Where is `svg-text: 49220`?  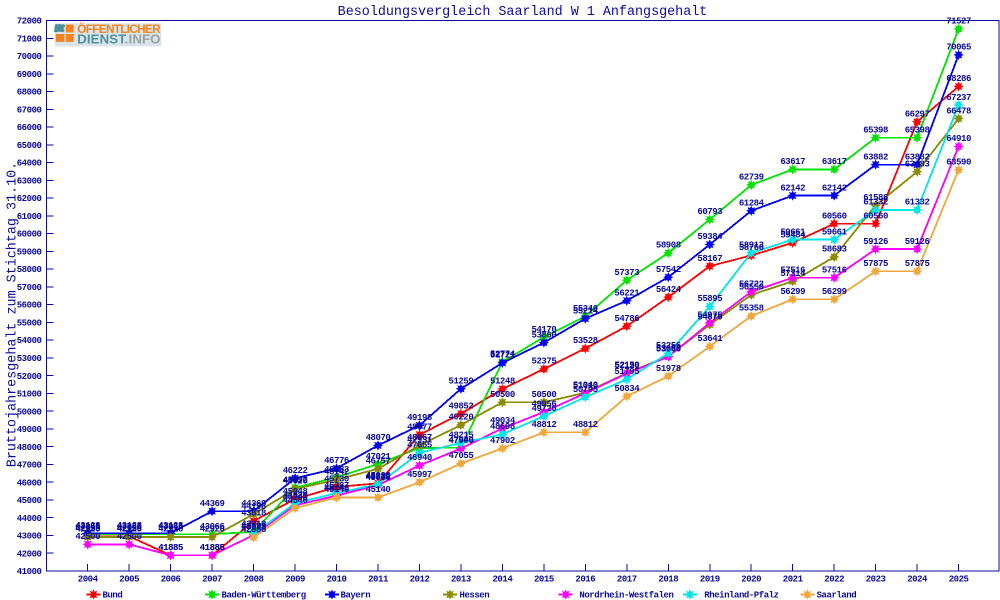 svg-text: 49220 is located at coordinates (461, 418).